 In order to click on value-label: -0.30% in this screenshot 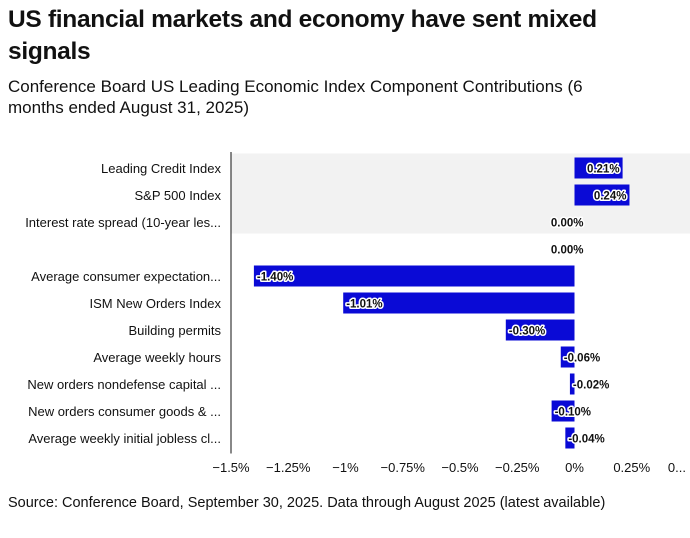, I will do `click(527, 332)`.